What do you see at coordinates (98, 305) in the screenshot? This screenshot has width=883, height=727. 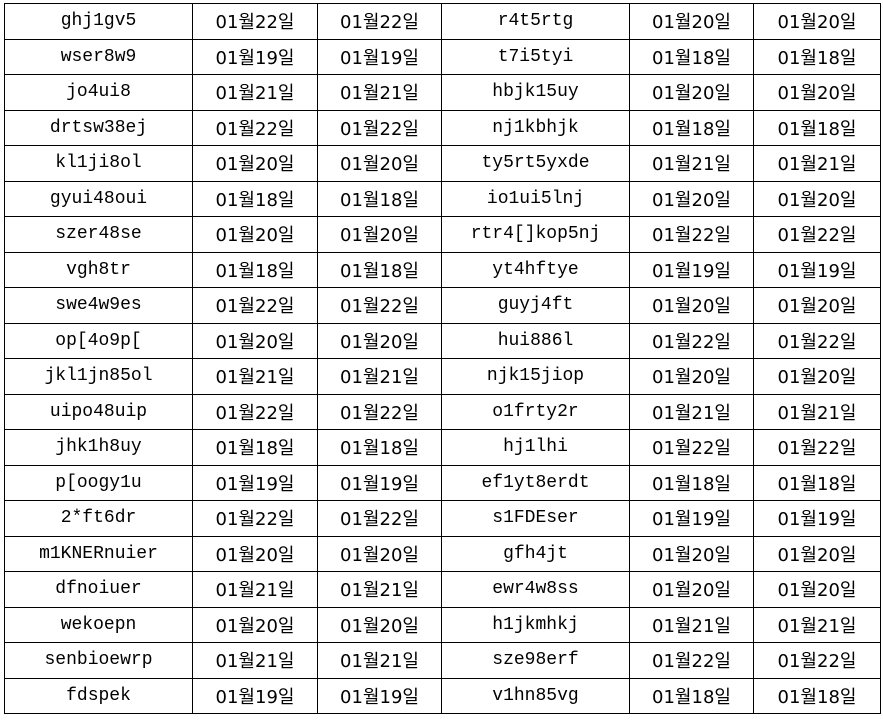 I see `code-cell: swe4w9es` at bounding box center [98, 305].